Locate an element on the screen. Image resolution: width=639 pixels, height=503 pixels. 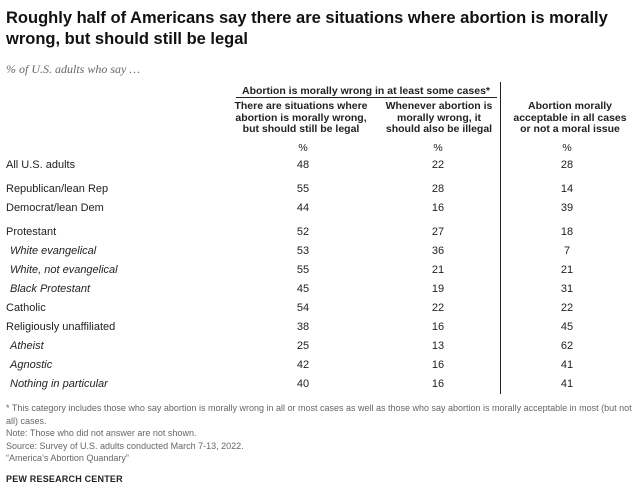
table-row: Catholic 54 22 22 is located at coordinates (319, 311).